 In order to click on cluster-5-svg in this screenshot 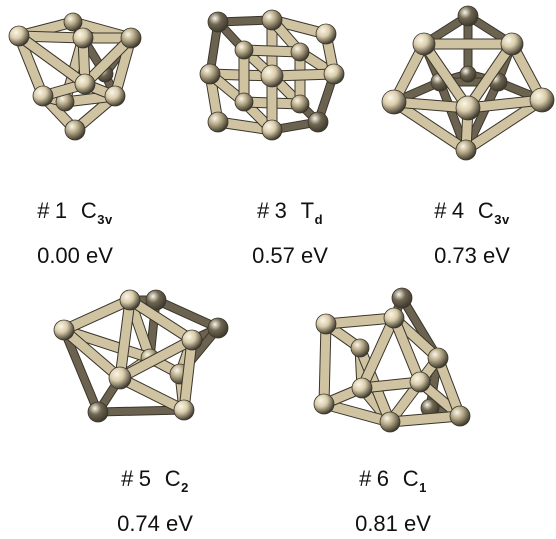, I will do `click(141, 356)`.